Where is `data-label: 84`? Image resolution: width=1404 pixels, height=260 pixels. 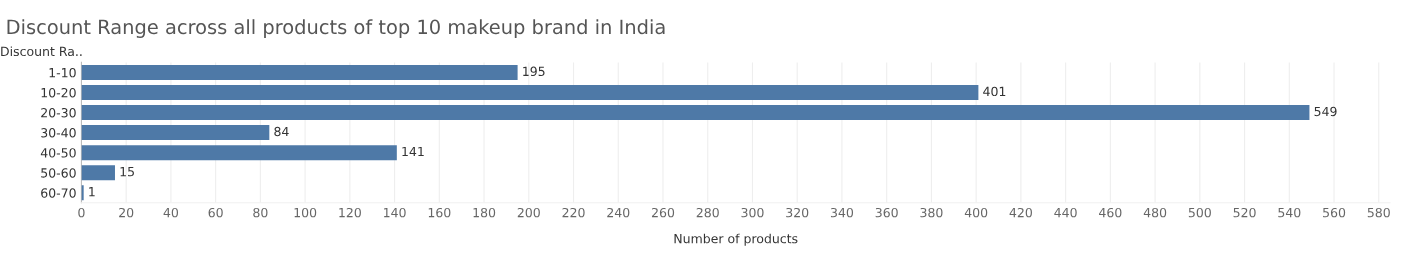 data-label: 84 is located at coordinates (281, 131).